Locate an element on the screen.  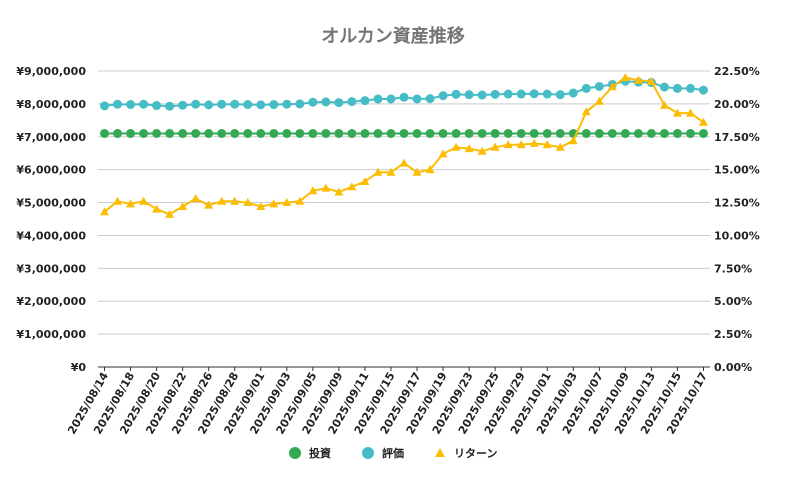
y-right-tick-label: 12.50% is located at coordinates (737, 203).